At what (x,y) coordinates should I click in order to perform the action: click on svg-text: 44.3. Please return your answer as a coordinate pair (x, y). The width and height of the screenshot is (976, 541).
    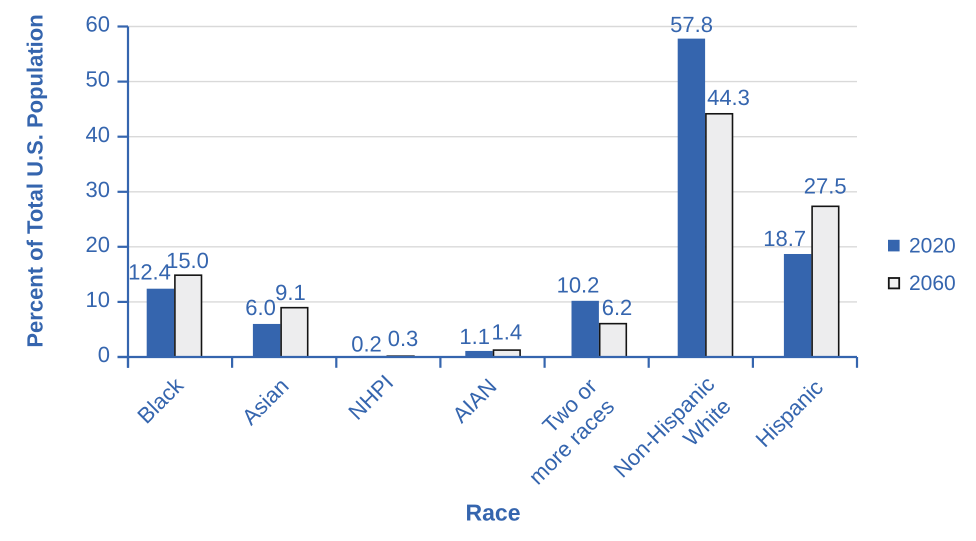
    Looking at the image, I should click on (728, 97).